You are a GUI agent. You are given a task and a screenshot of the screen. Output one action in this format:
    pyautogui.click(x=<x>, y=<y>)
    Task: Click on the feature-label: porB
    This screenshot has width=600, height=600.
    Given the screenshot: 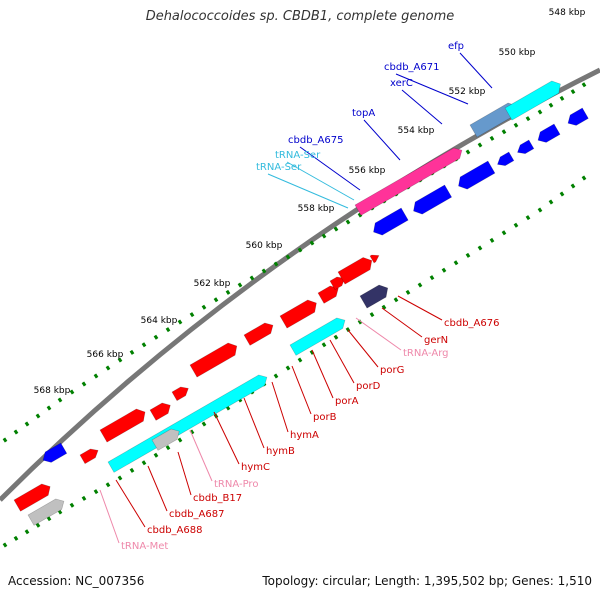 What is the action you would take?
    pyautogui.click(x=325, y=417)
    